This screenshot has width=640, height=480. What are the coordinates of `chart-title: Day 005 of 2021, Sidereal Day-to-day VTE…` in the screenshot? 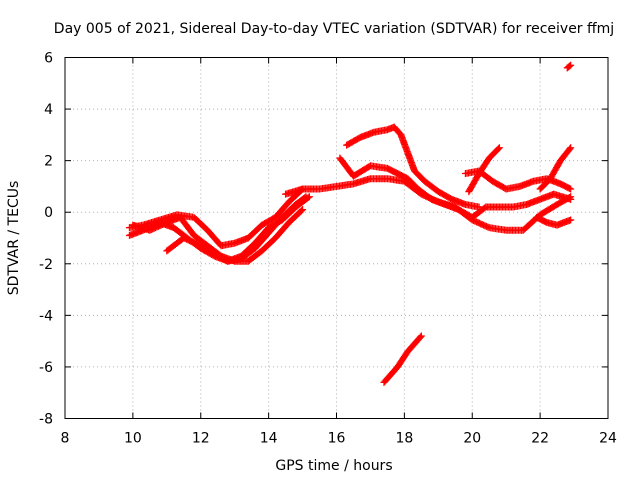 It's located at (334, 29).